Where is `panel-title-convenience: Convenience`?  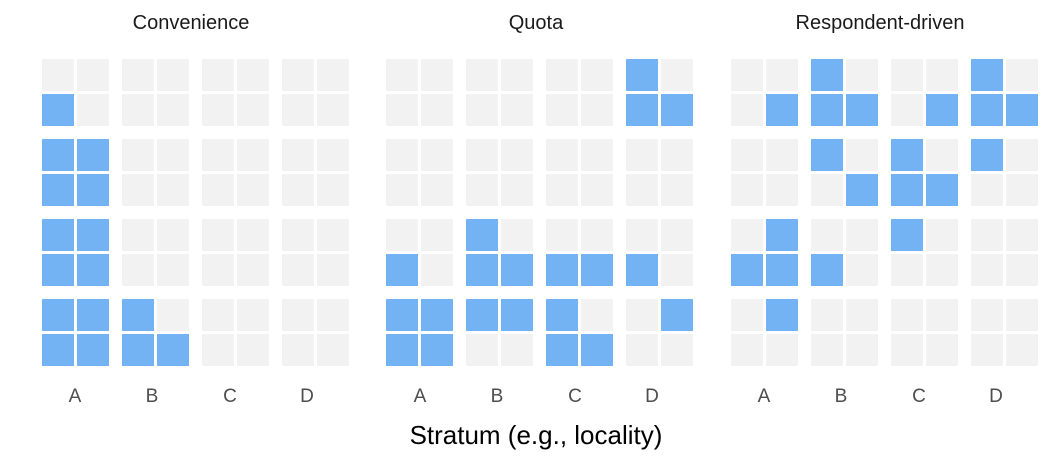 panel-title-convenience: Convenience is located at coordinates (191, 23).